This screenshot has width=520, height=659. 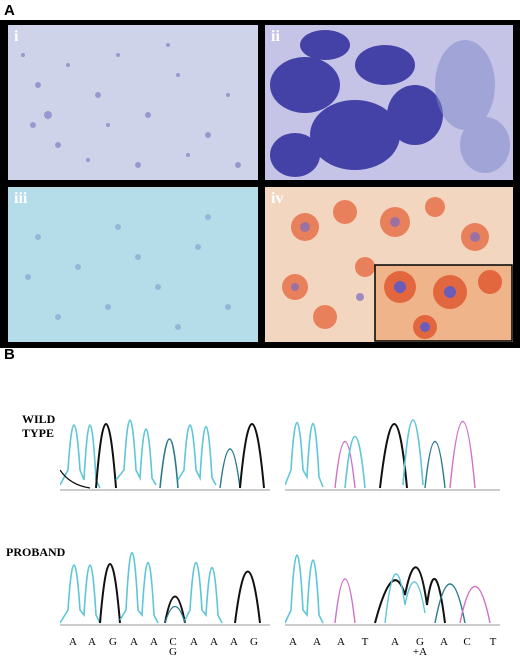 What do you see at coordinates (420, 652) in the screenshot?
I see `insertion-base-call: +A` at bounding box center [420, 652].